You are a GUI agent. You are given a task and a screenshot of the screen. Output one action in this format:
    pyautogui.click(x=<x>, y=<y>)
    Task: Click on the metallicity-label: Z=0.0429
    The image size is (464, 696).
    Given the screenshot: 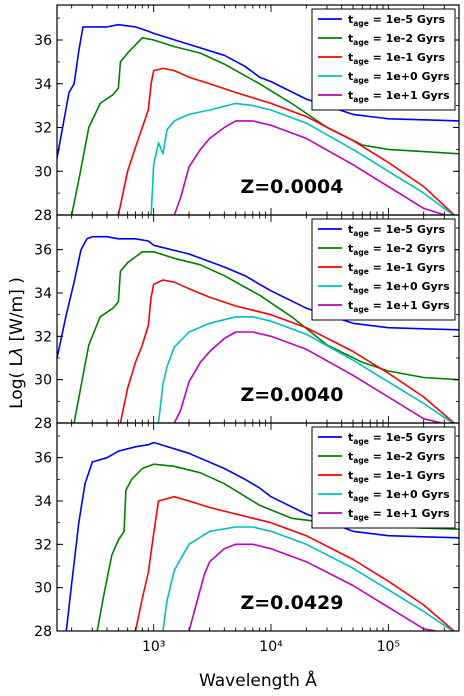 What is the action you would take?
    pyautogui.click(x=291, y=603)
    